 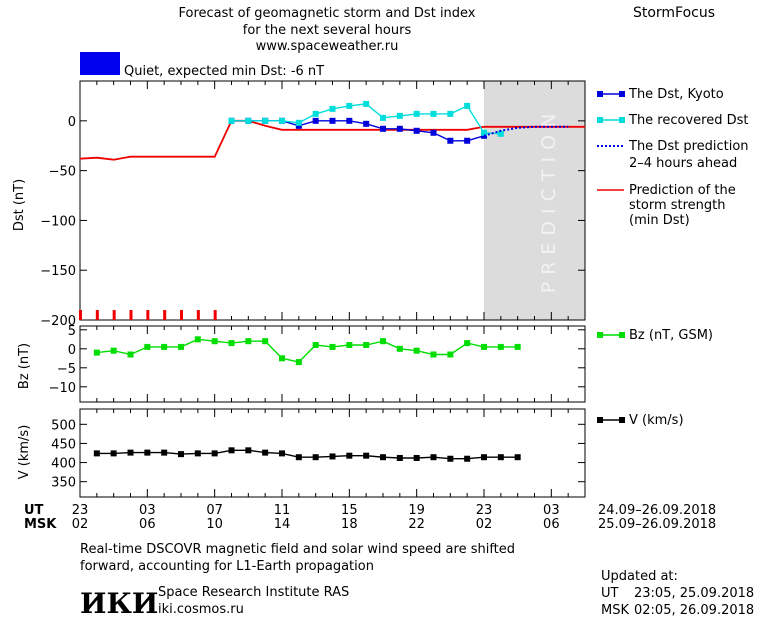 What do you see at coordinates (63, 444) in the screenshot?
I see `v-ytick-label: 450` at bounding box center [63, 444].